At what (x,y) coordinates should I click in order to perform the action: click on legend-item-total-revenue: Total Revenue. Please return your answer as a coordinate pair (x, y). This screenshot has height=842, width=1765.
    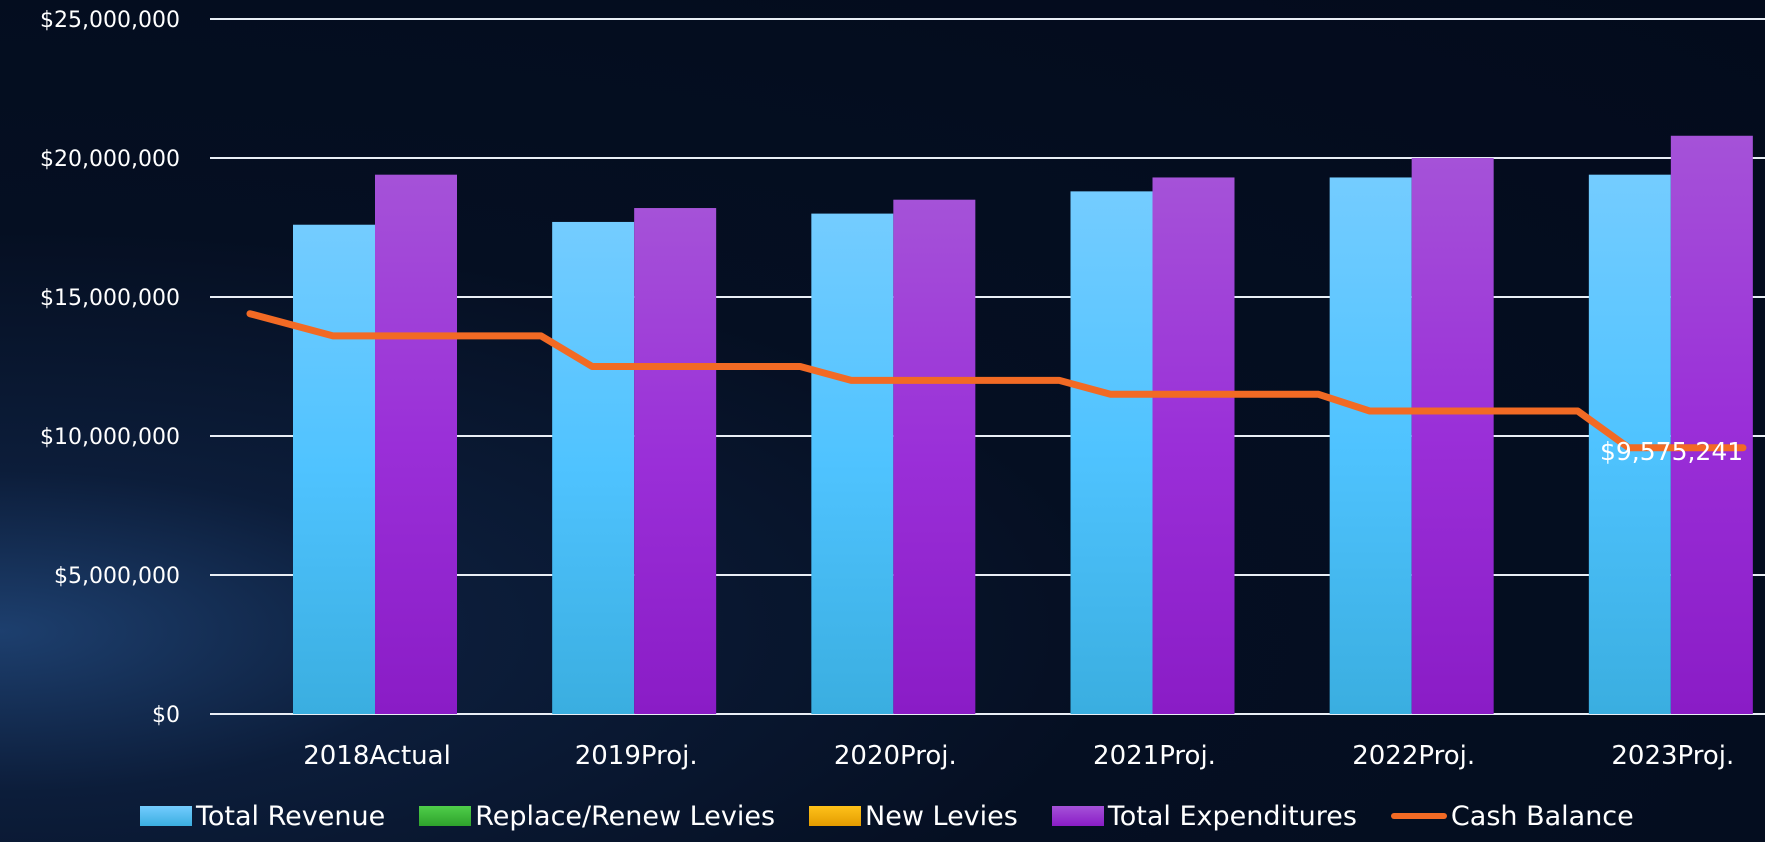
    Looking at the image, I should click on (262, 816).